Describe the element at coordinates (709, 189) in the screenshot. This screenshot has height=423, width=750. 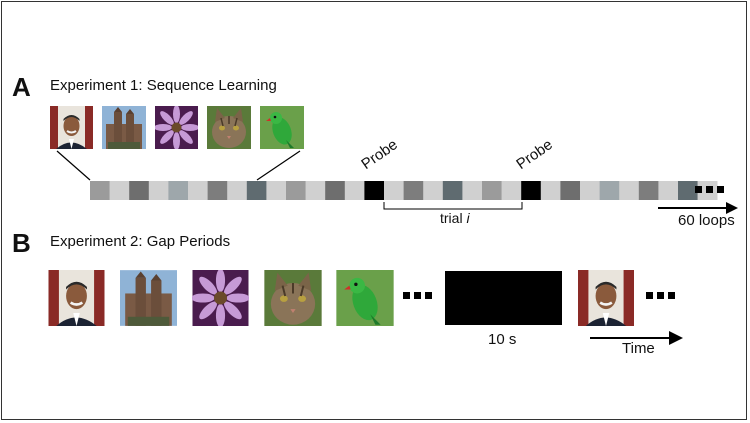
I see `sequence-ellipsis` at that location.